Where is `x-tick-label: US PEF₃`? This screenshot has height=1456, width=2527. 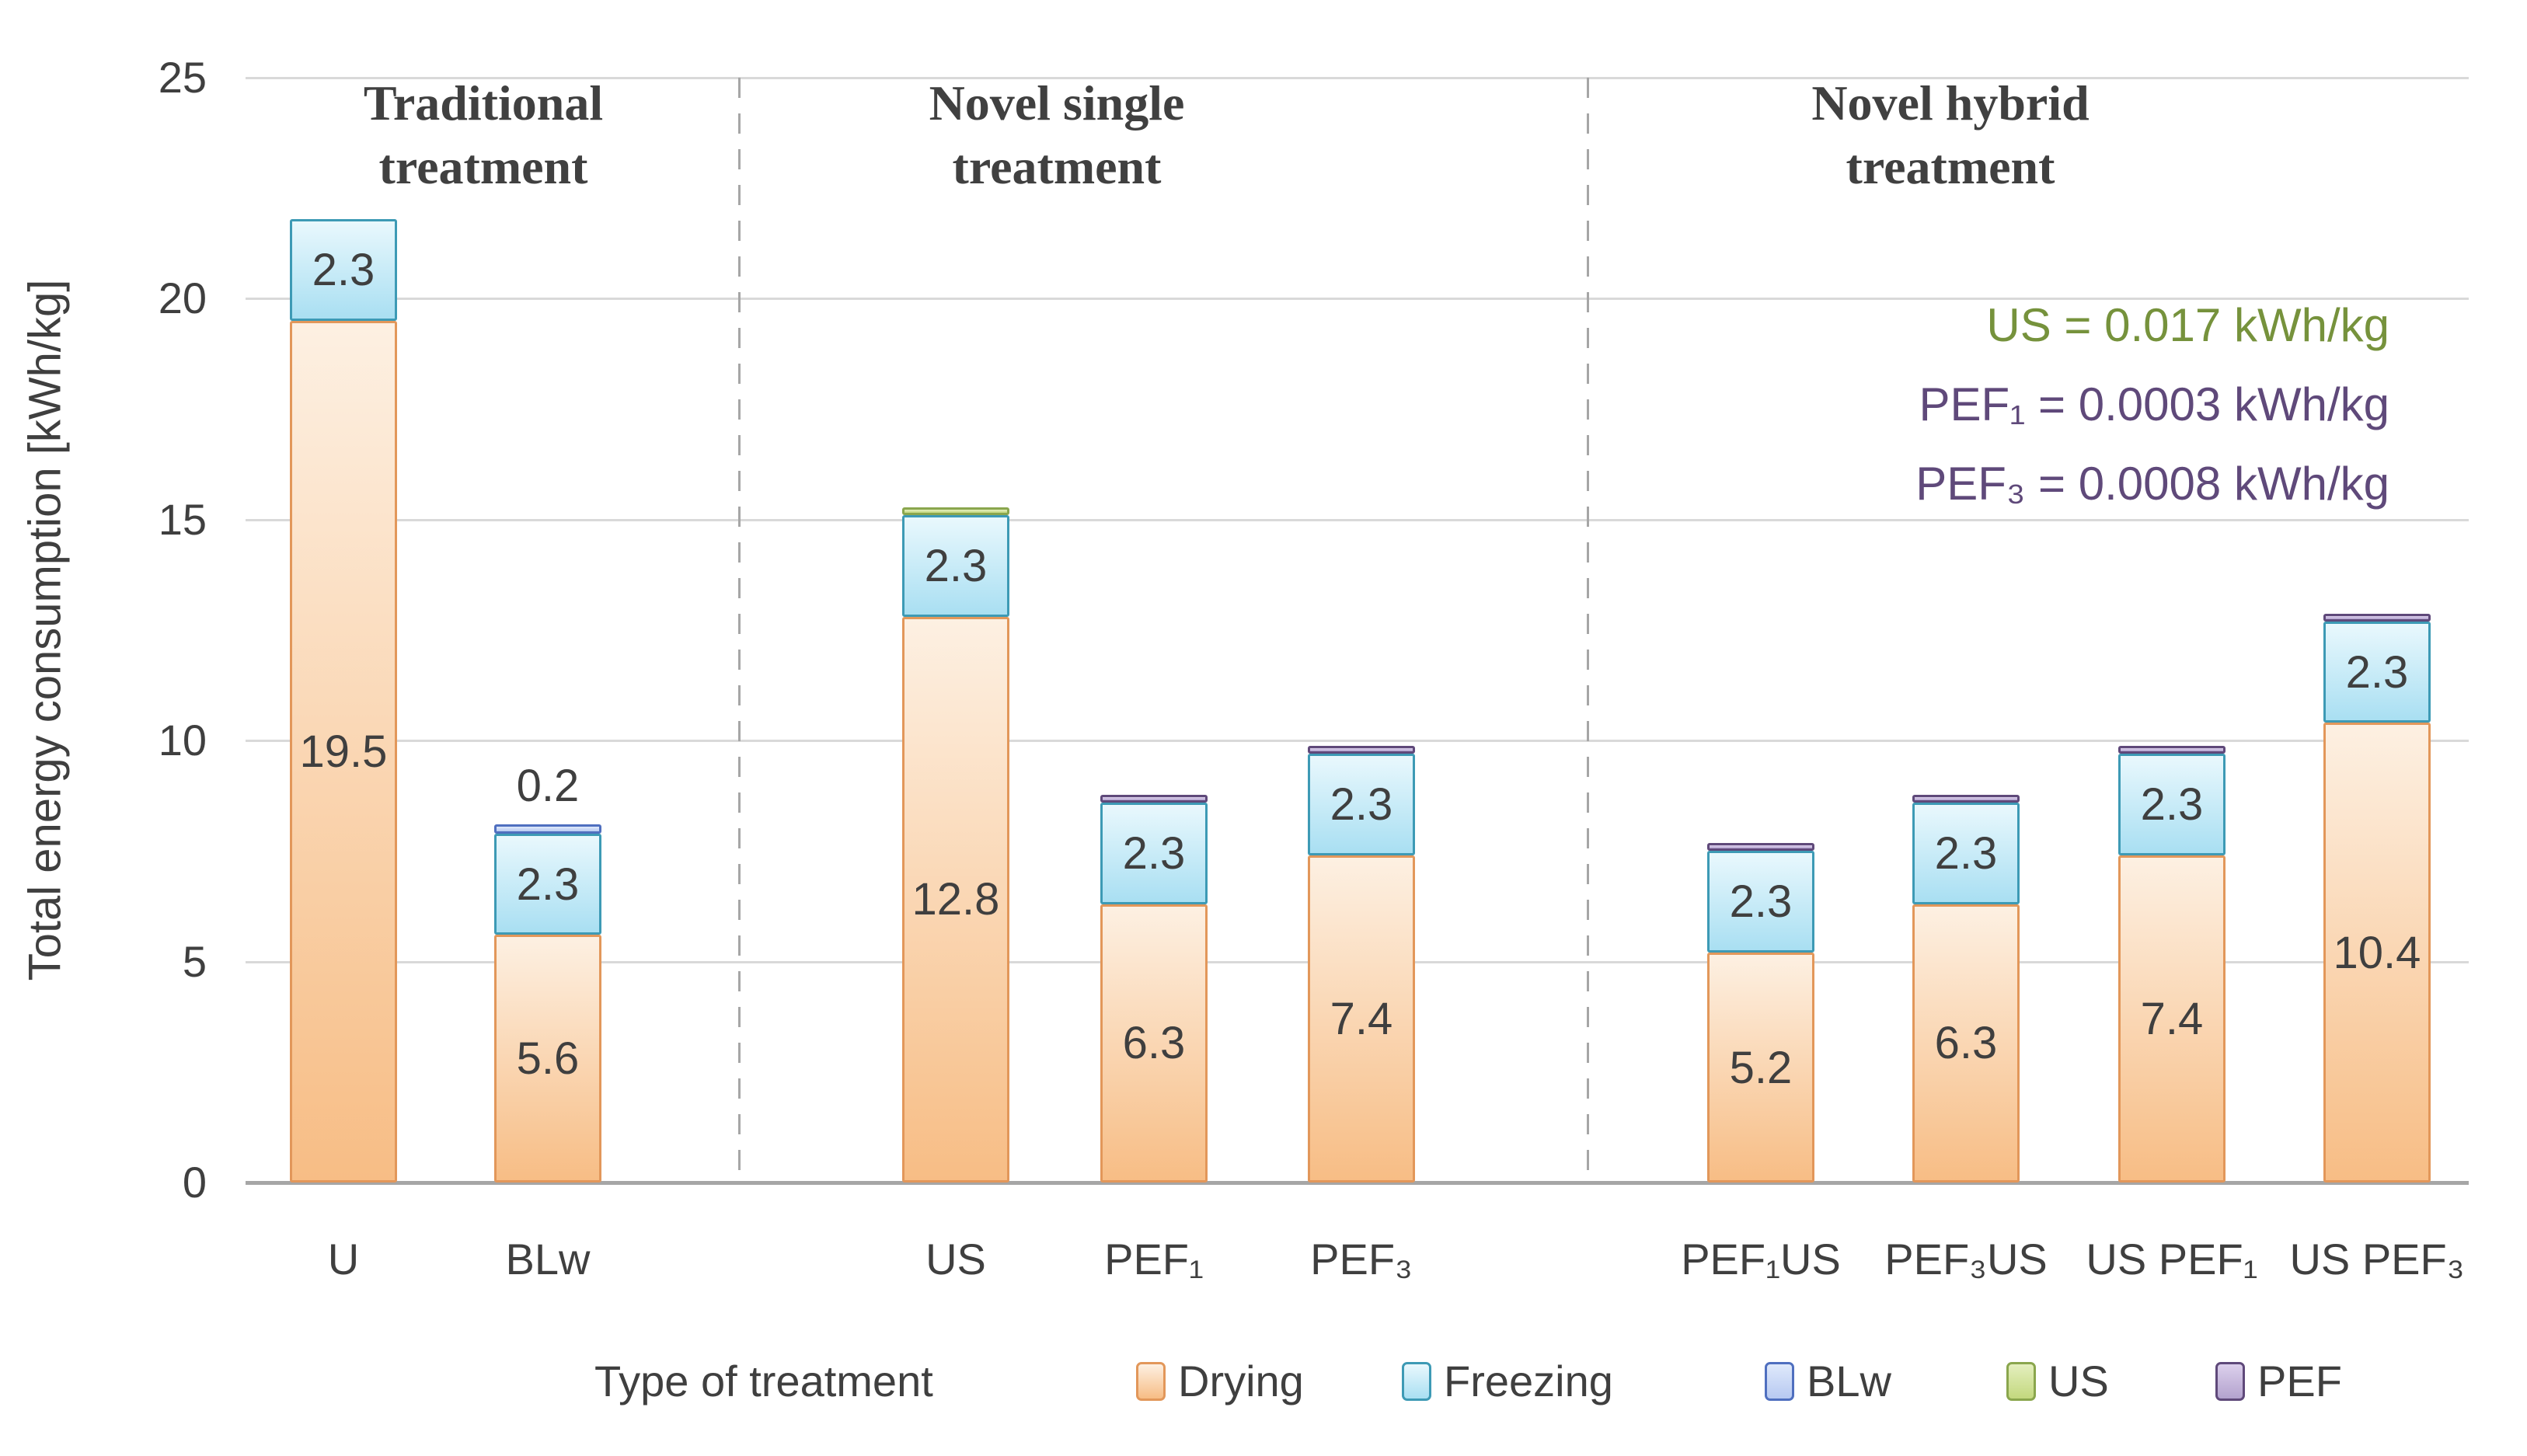 x-tick-label: US PEF₃ is located at coordinates (2377, 1260).